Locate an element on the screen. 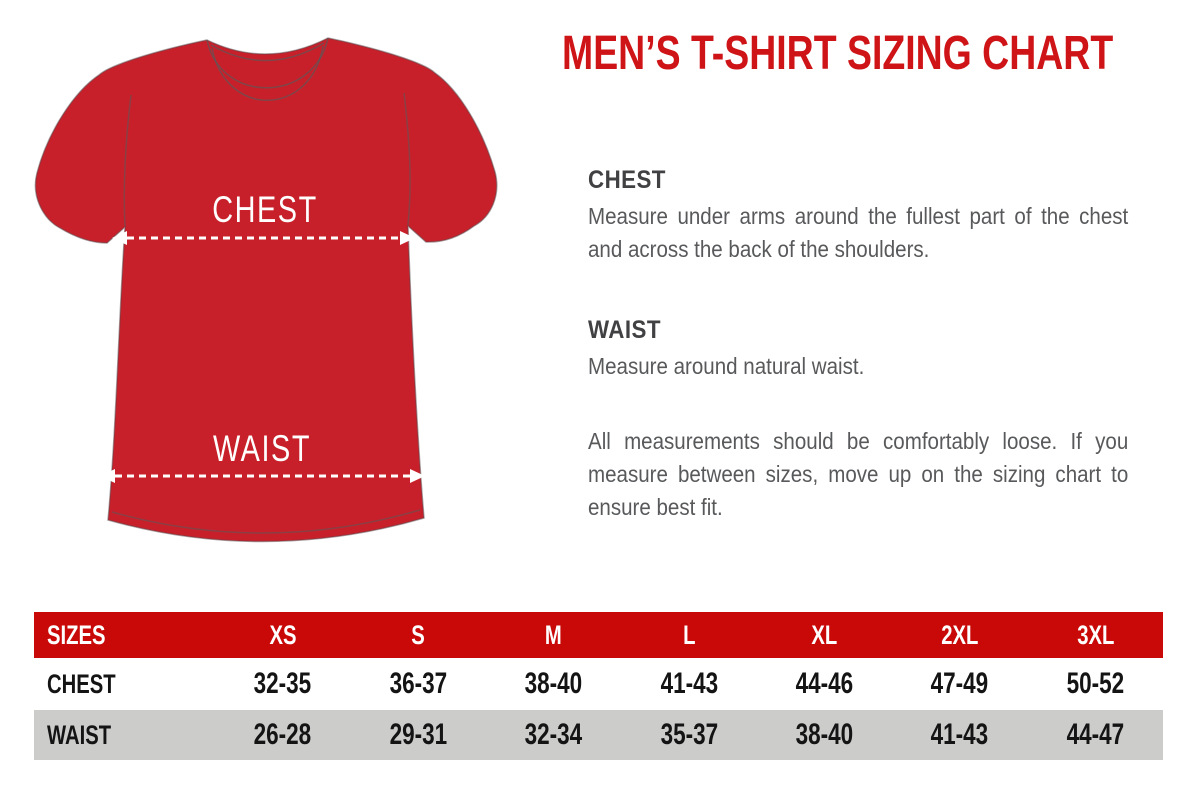 This screenshot has width=1200, height=800. chest-value-3xl: 50-52 is located at coordinates (1095, 684).